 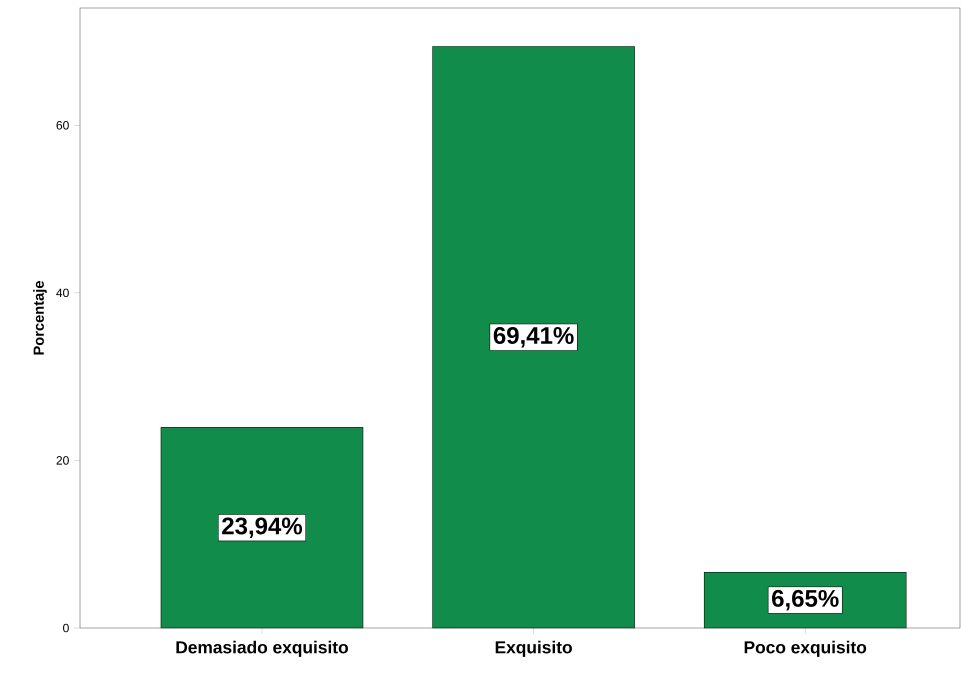 What do you see at coordinates (805, 600) in the screenshot?
I see `data-label: 6,65%` at bounding box center [805, 600].